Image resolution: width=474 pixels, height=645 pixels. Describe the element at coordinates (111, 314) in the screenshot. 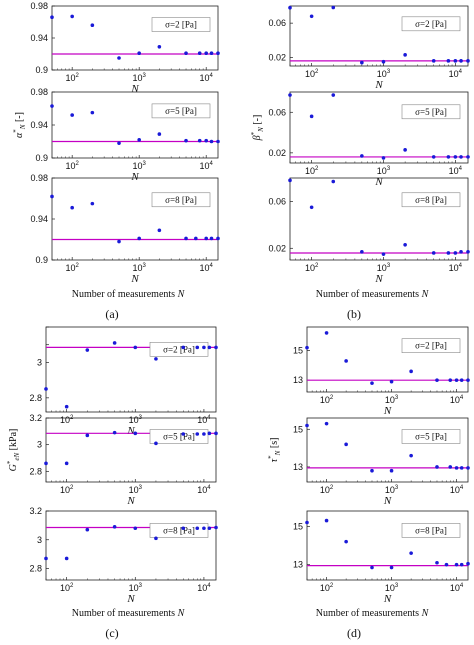

I see `panel-label-a: (a)` at that location.